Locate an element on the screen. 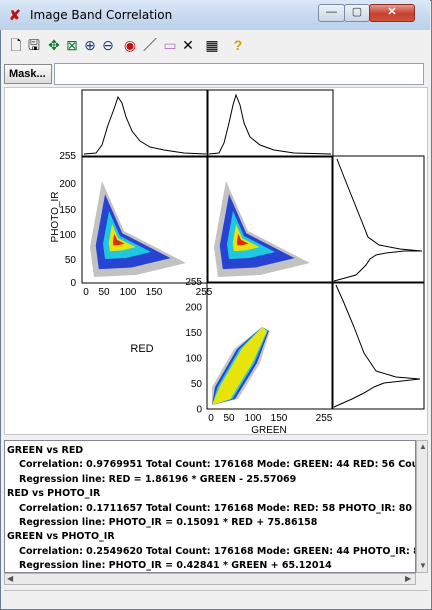  scatter-cloud-green is located at coordinates (262, 229).